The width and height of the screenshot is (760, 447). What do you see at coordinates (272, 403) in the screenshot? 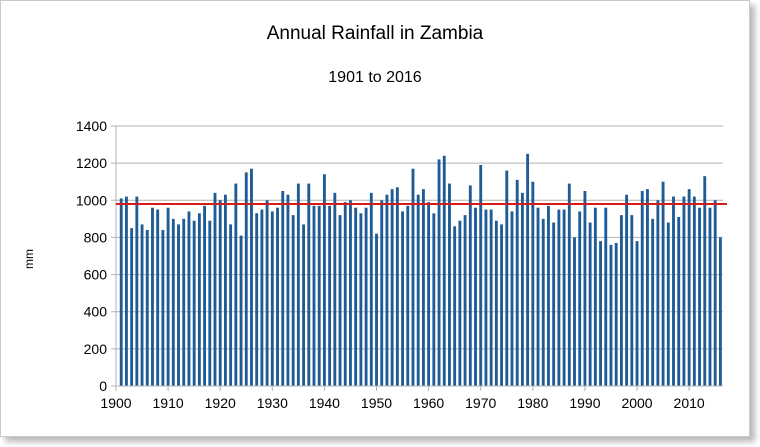
I see `x-tick-label: 1930` at bounding box center [272, 403].